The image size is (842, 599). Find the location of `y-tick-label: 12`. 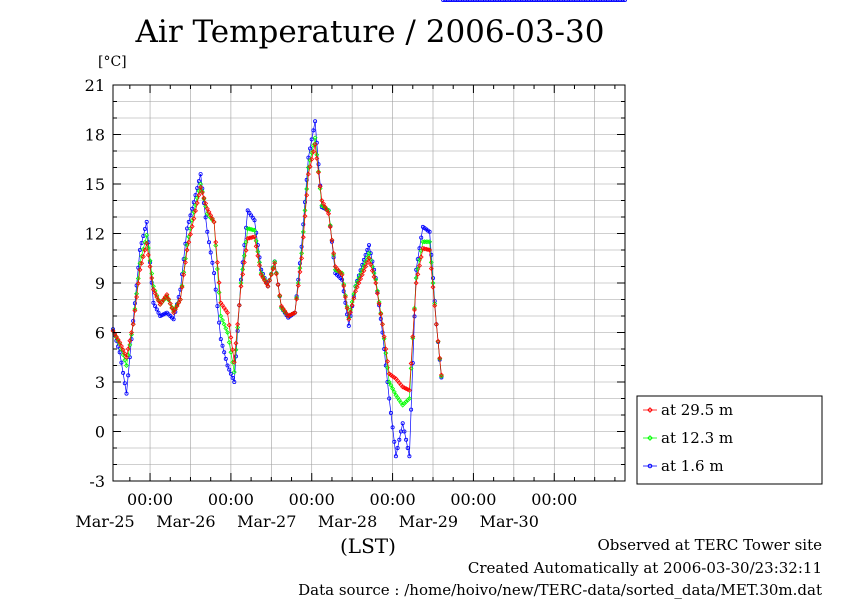

y-tick-label: 12 is located at coordinates (95, 234).